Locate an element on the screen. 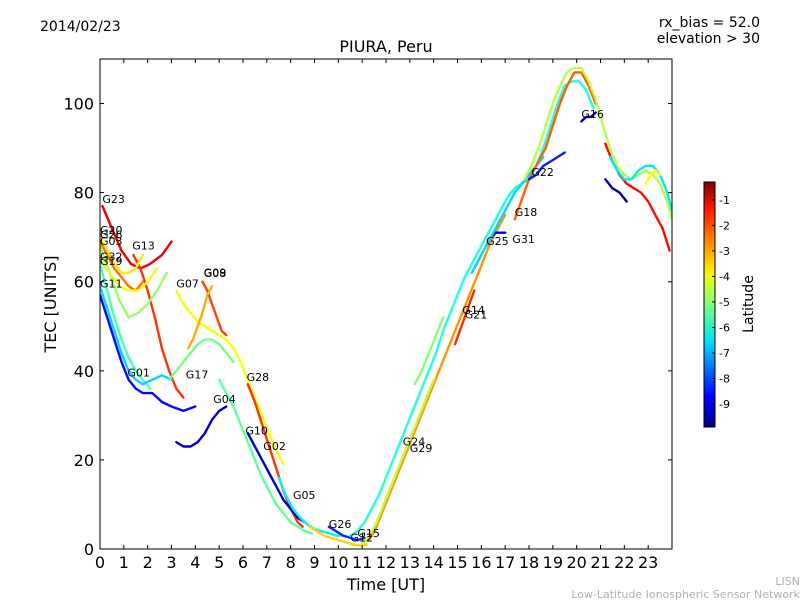  x-tick-label: 16 is located at coordinates (481, 562).